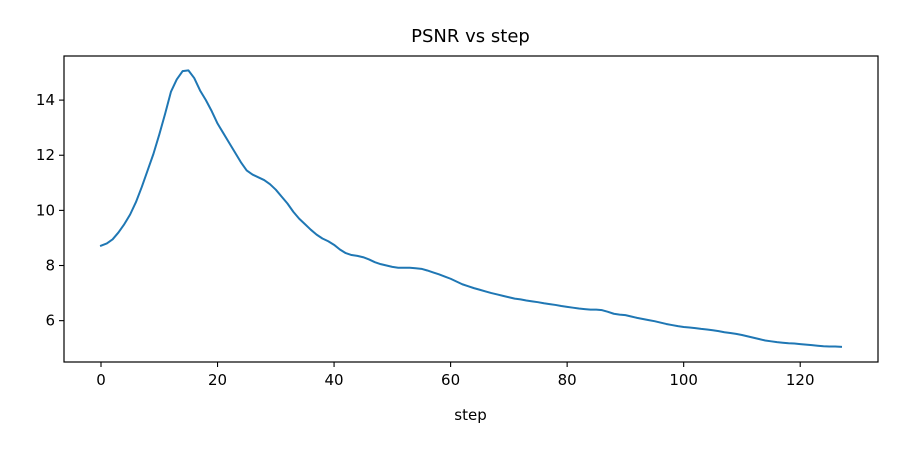 Image resolution: width=900 pixels, height=450 pixels. I want to click on x-tick-label: 100, so click(683, 380).